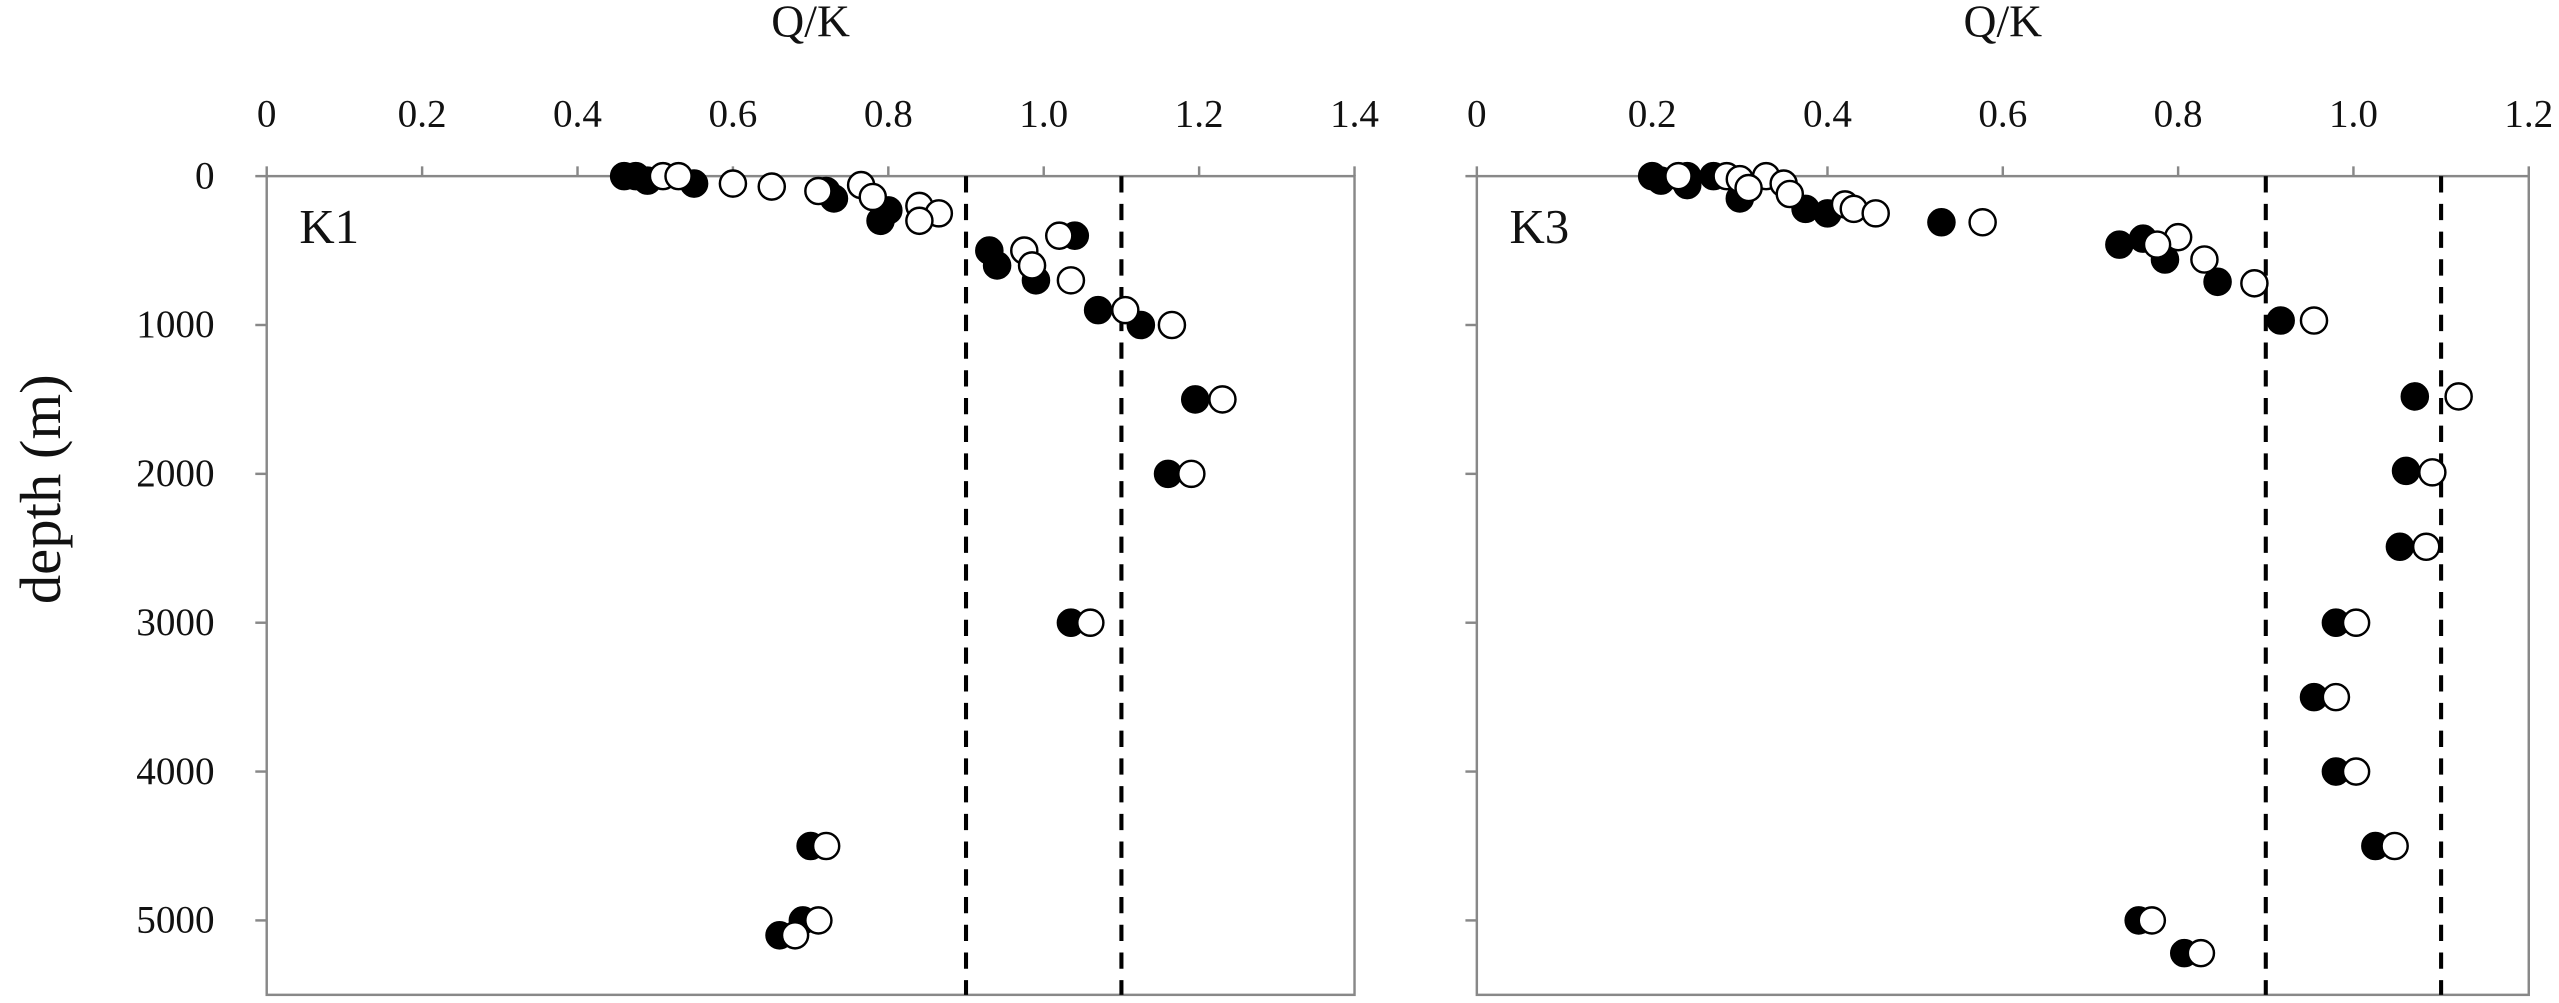  I want to click on y-tick-label: 0, so click(205, 175).